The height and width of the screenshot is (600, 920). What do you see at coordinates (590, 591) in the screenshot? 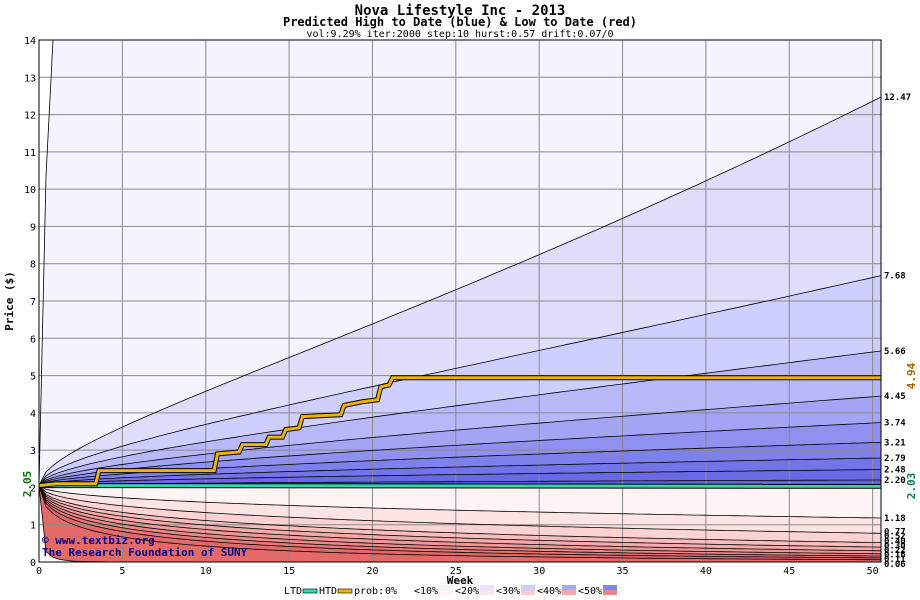
I see `legend-item-label: <50%` at bounding box center [590, 591].